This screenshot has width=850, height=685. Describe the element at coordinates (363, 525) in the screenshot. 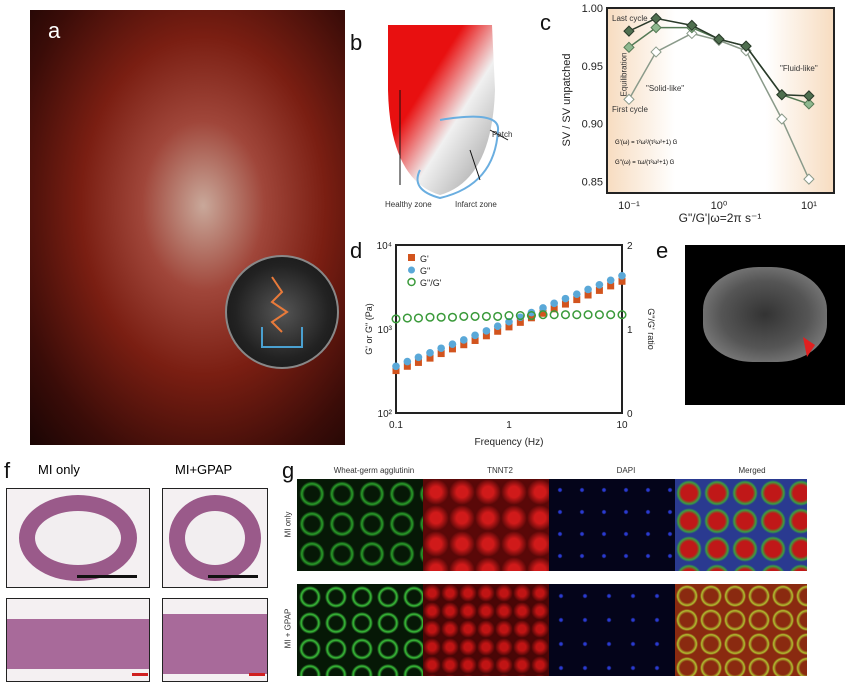

I see `image-wga-mi-only` at that location.